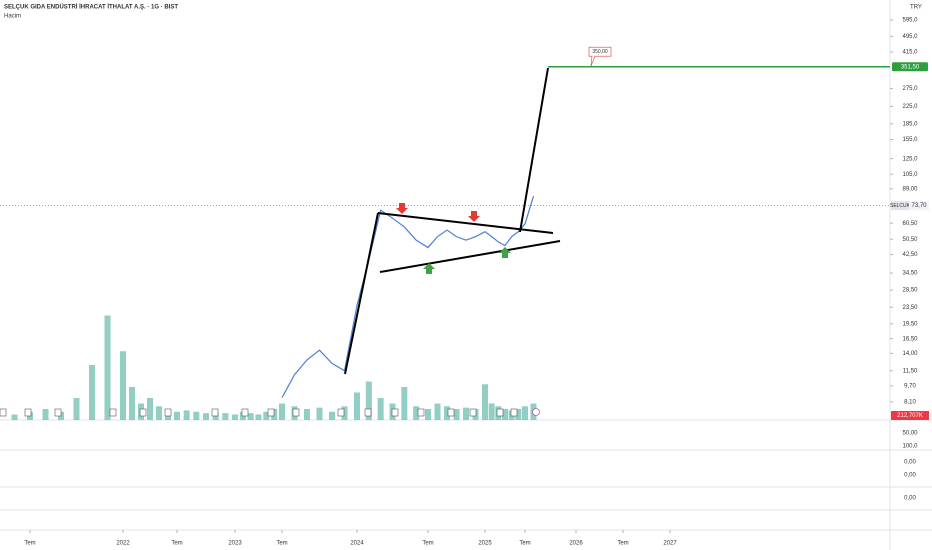  I want to click on price-label: 73,70, so click(919, 206).